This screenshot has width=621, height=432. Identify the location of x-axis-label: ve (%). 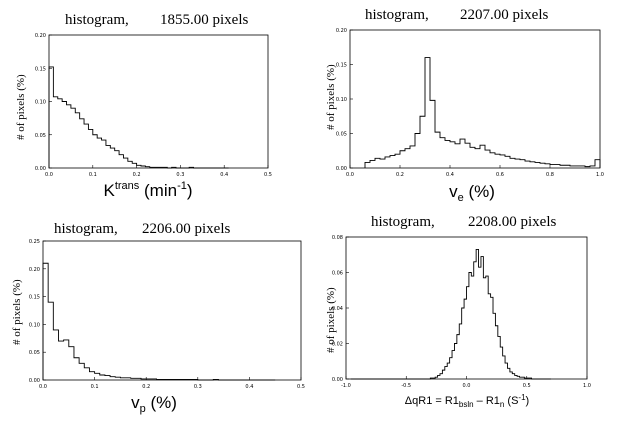
(472, 193).